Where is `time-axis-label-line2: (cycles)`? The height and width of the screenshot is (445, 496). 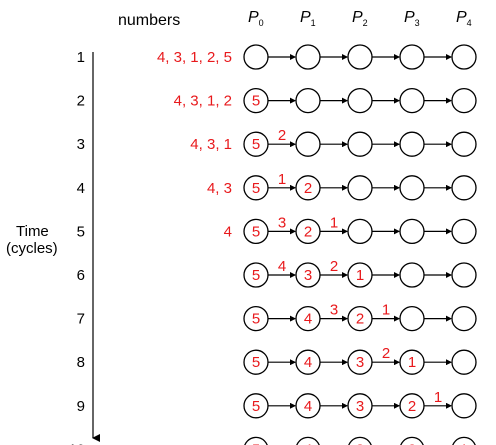
time-axis-label-line2: (cycles) is located at coordinates (32, 248).